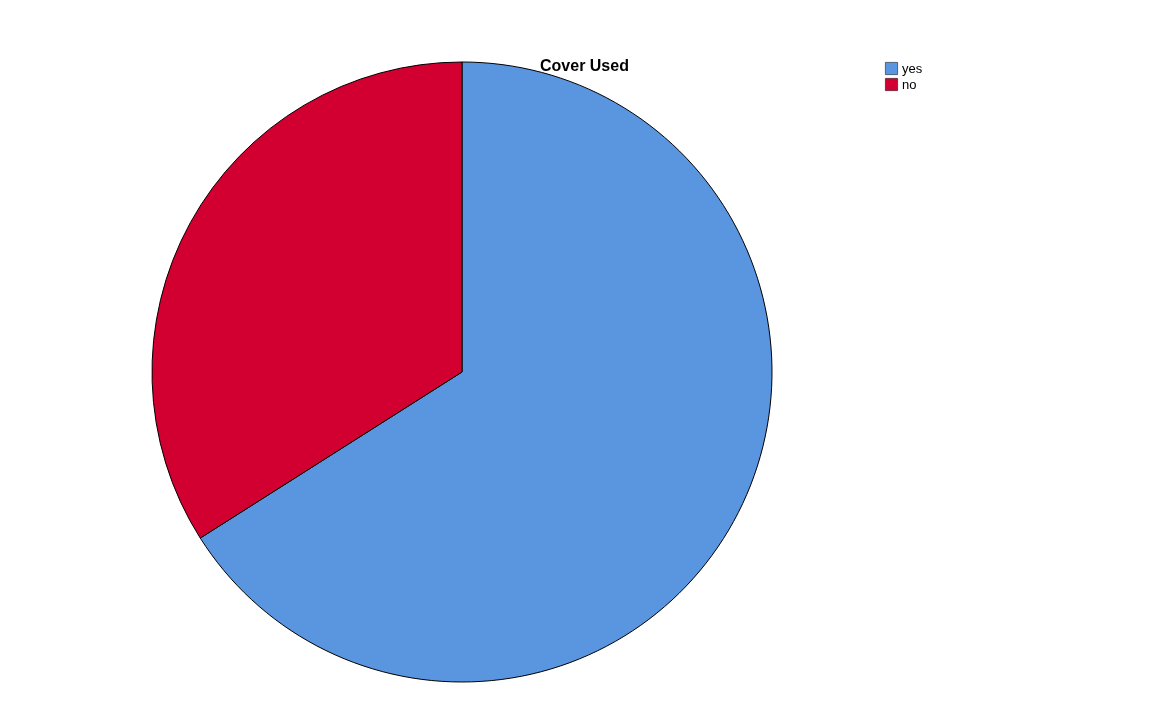 The height and width of the screenshot is (702, 1174). Describe the element at coordinates (584, 65) in the screenshot. I see `chart-title: Cover Used` at that location.